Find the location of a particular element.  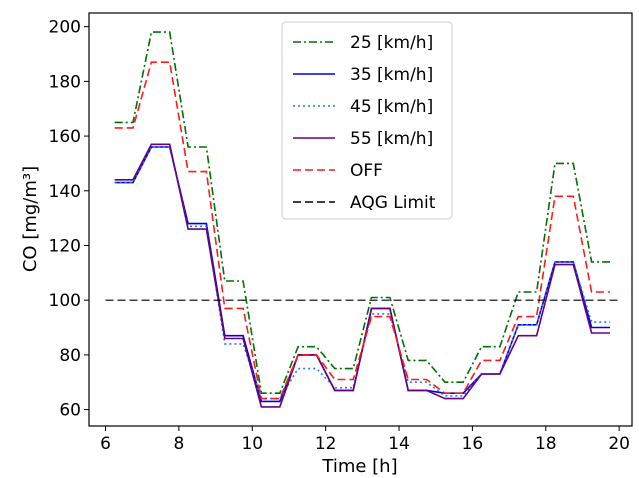

x-tick-label: 20 is located at coordinates (619, 444).